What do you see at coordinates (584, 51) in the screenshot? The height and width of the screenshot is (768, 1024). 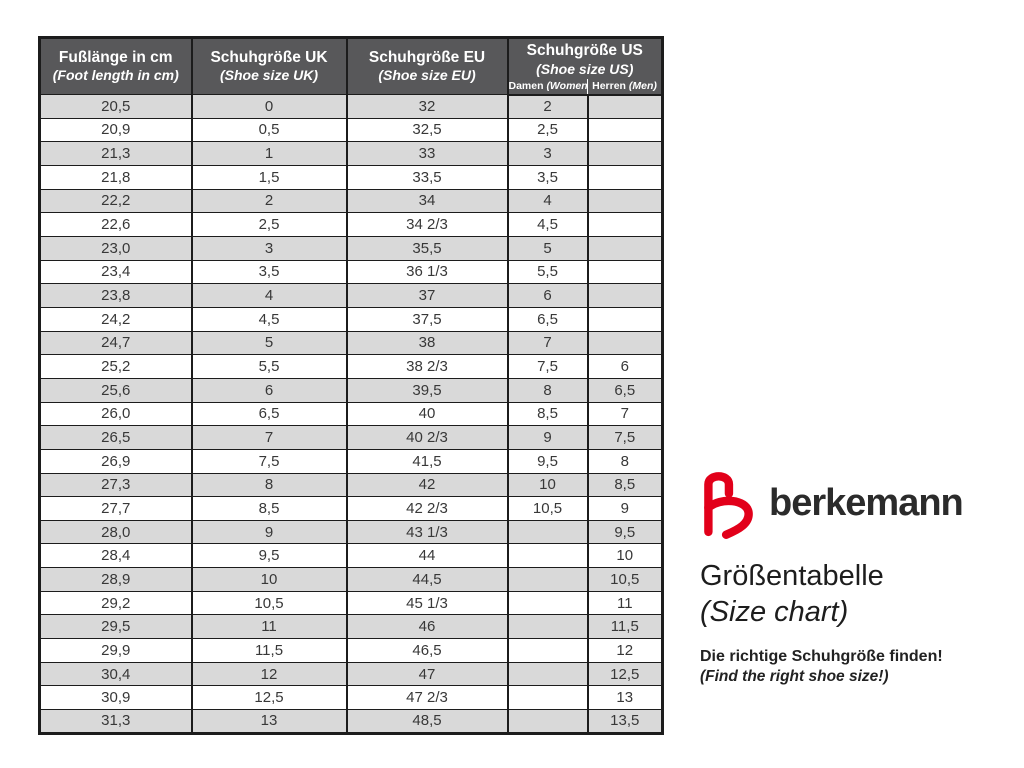 I see `col-header-title: Schuhgröße US` at bounding box center [584, 51].